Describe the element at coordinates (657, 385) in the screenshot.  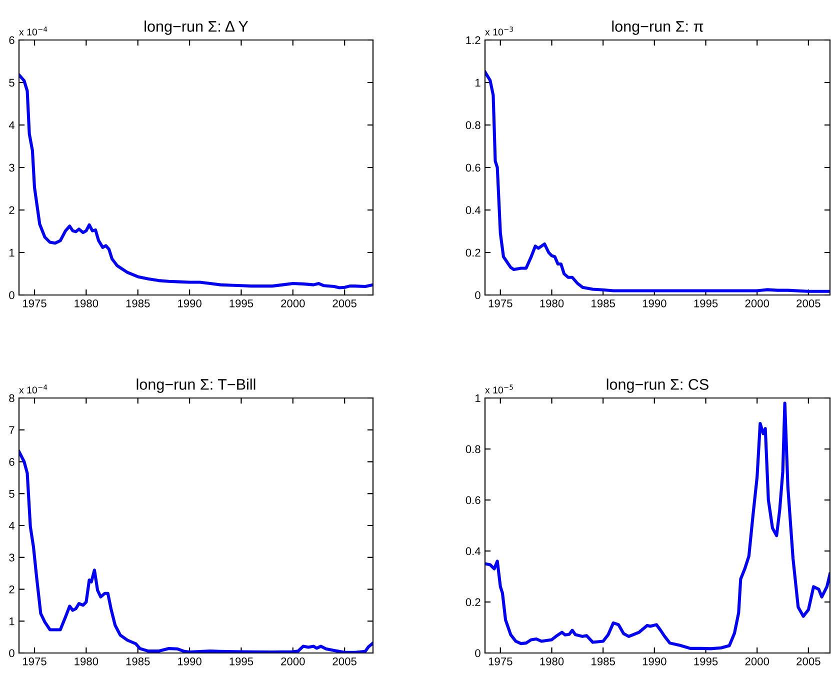
I see `chart-title: long−run Σ: CS` at that location.